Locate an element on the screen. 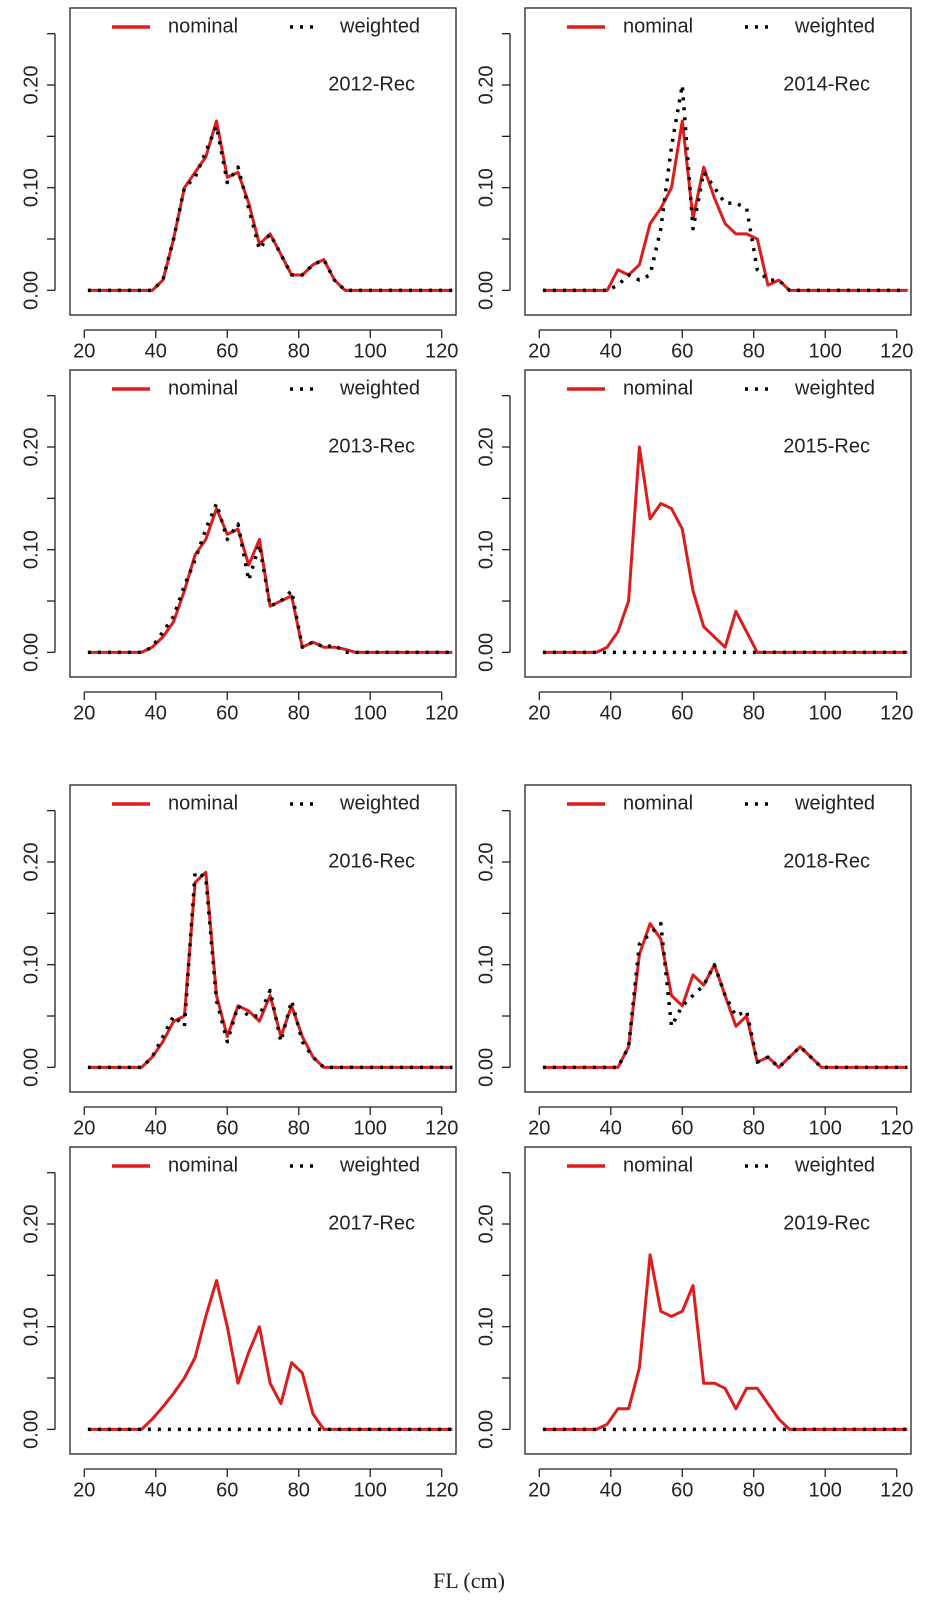  panel-annotation: 2015-Rec is located at coordinates (826, 446).